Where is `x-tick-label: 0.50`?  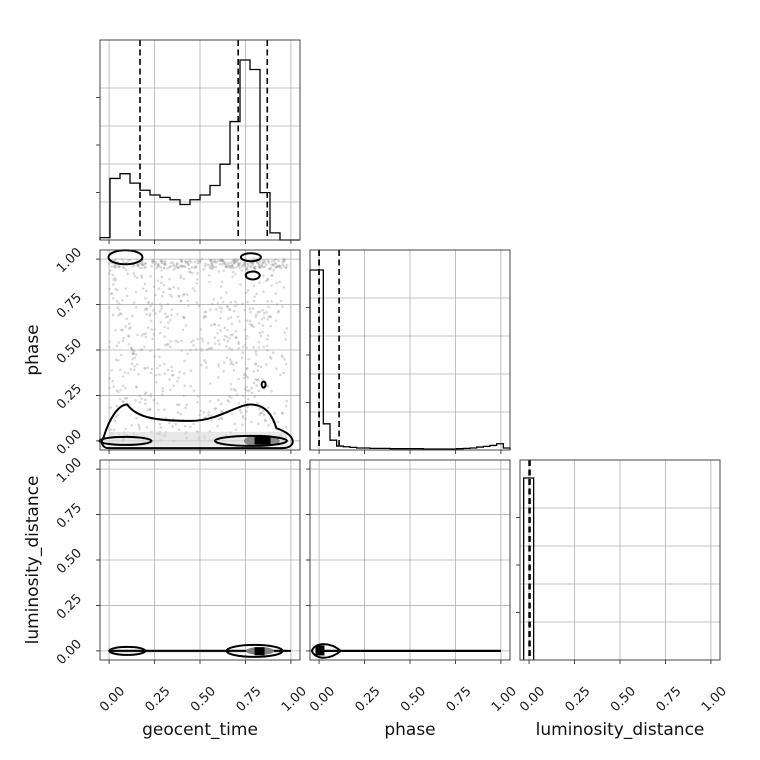
x-tick-label: 0.50 is located at coordinates (413, 699).